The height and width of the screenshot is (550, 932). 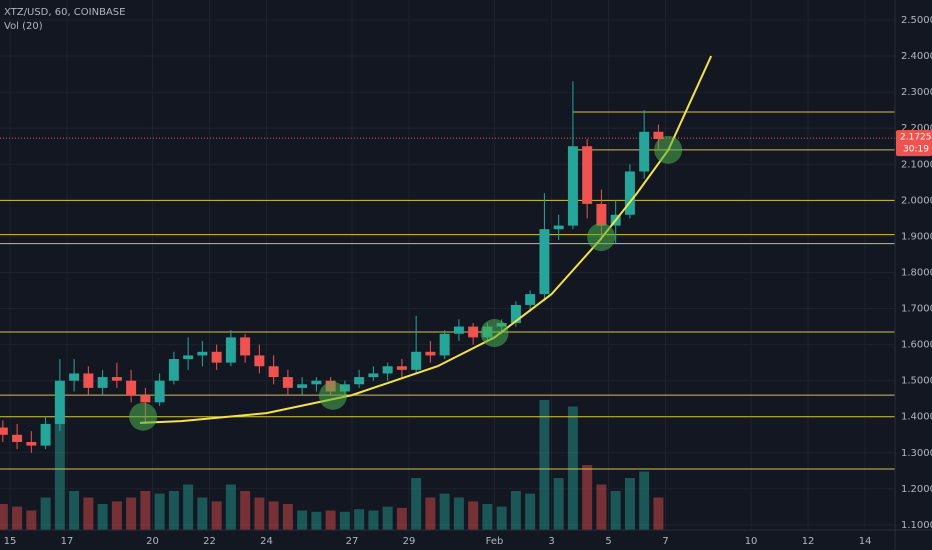 I want to click on y-tick-label: 1.1000, so click(x=916, y=525).